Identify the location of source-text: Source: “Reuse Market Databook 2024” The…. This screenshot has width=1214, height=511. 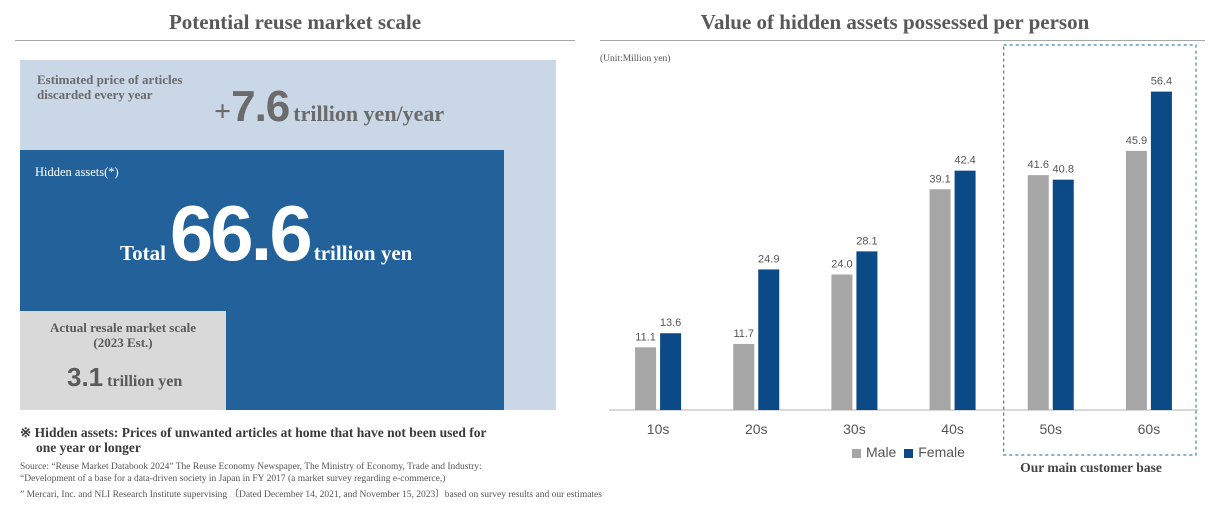
(311, 482).